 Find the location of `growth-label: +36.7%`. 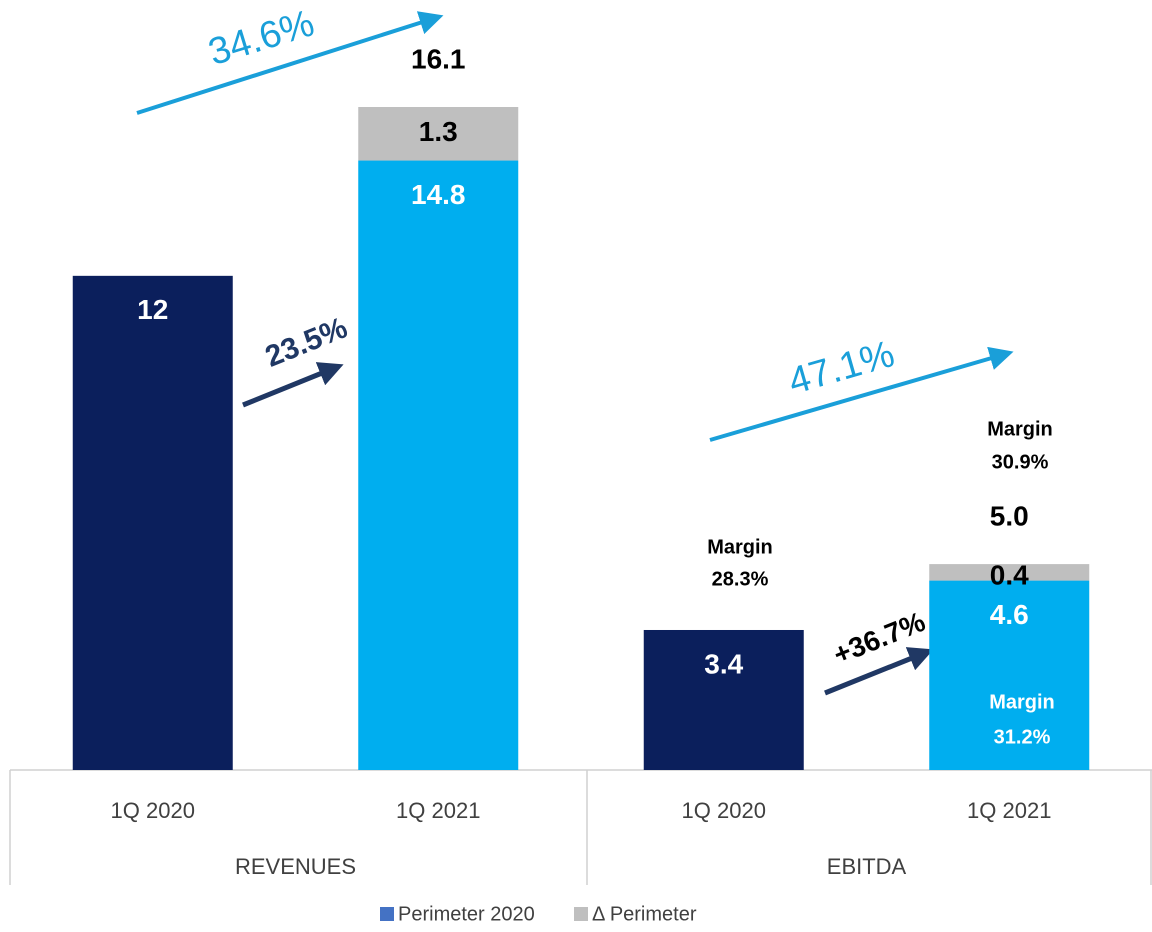

growth-label: +36.7% is located at coordinates (879, 638).